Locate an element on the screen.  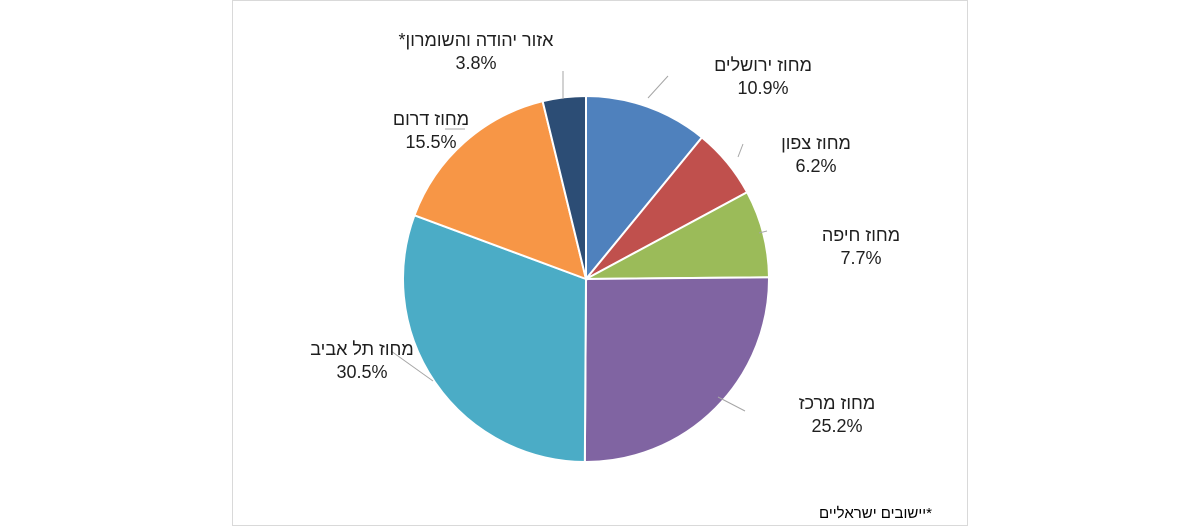
footnote: *יישובים ישראליים is located at coordinates (875, 513).